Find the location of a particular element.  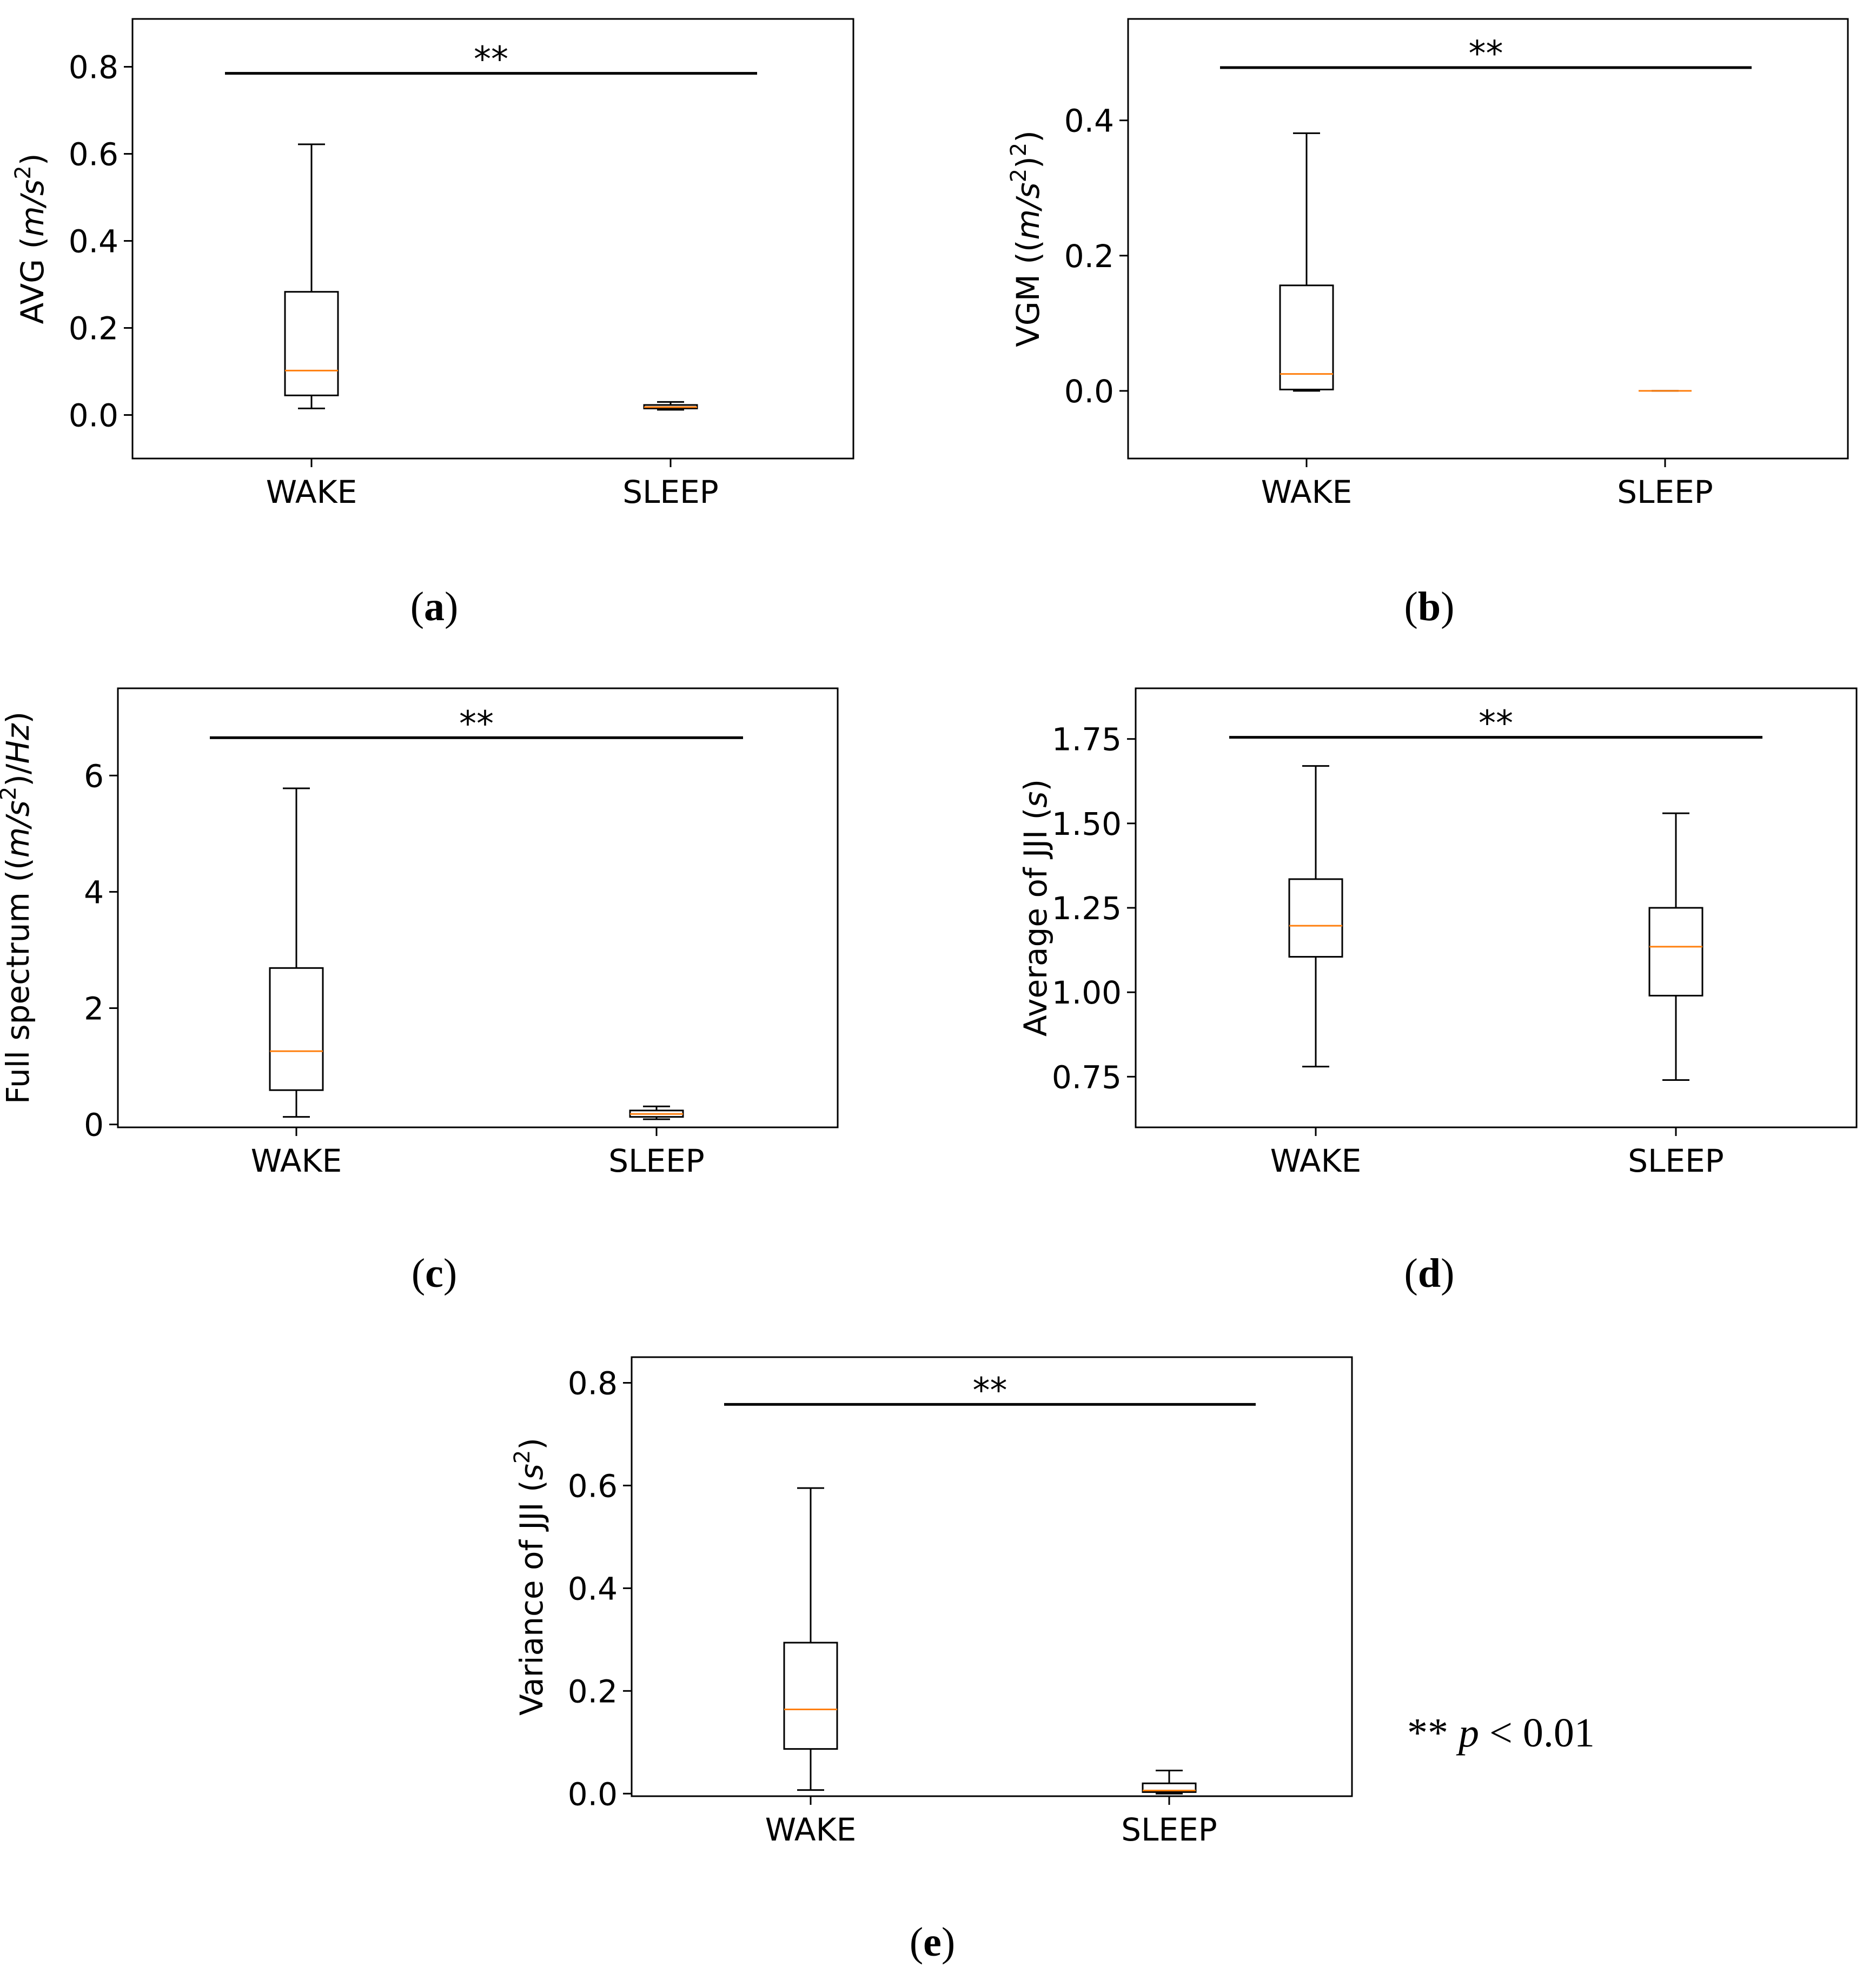

y-tick-label: 1.00 is located at coordinates (1087, 992).